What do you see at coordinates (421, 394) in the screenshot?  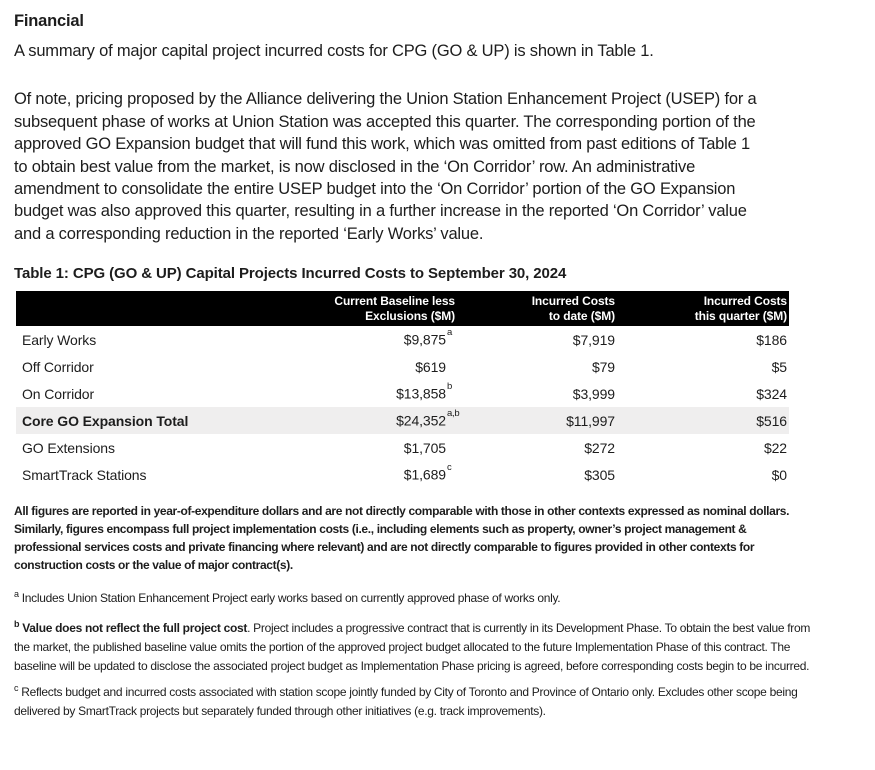 I see `amount: $13,858` at bounding box center [421, 394].